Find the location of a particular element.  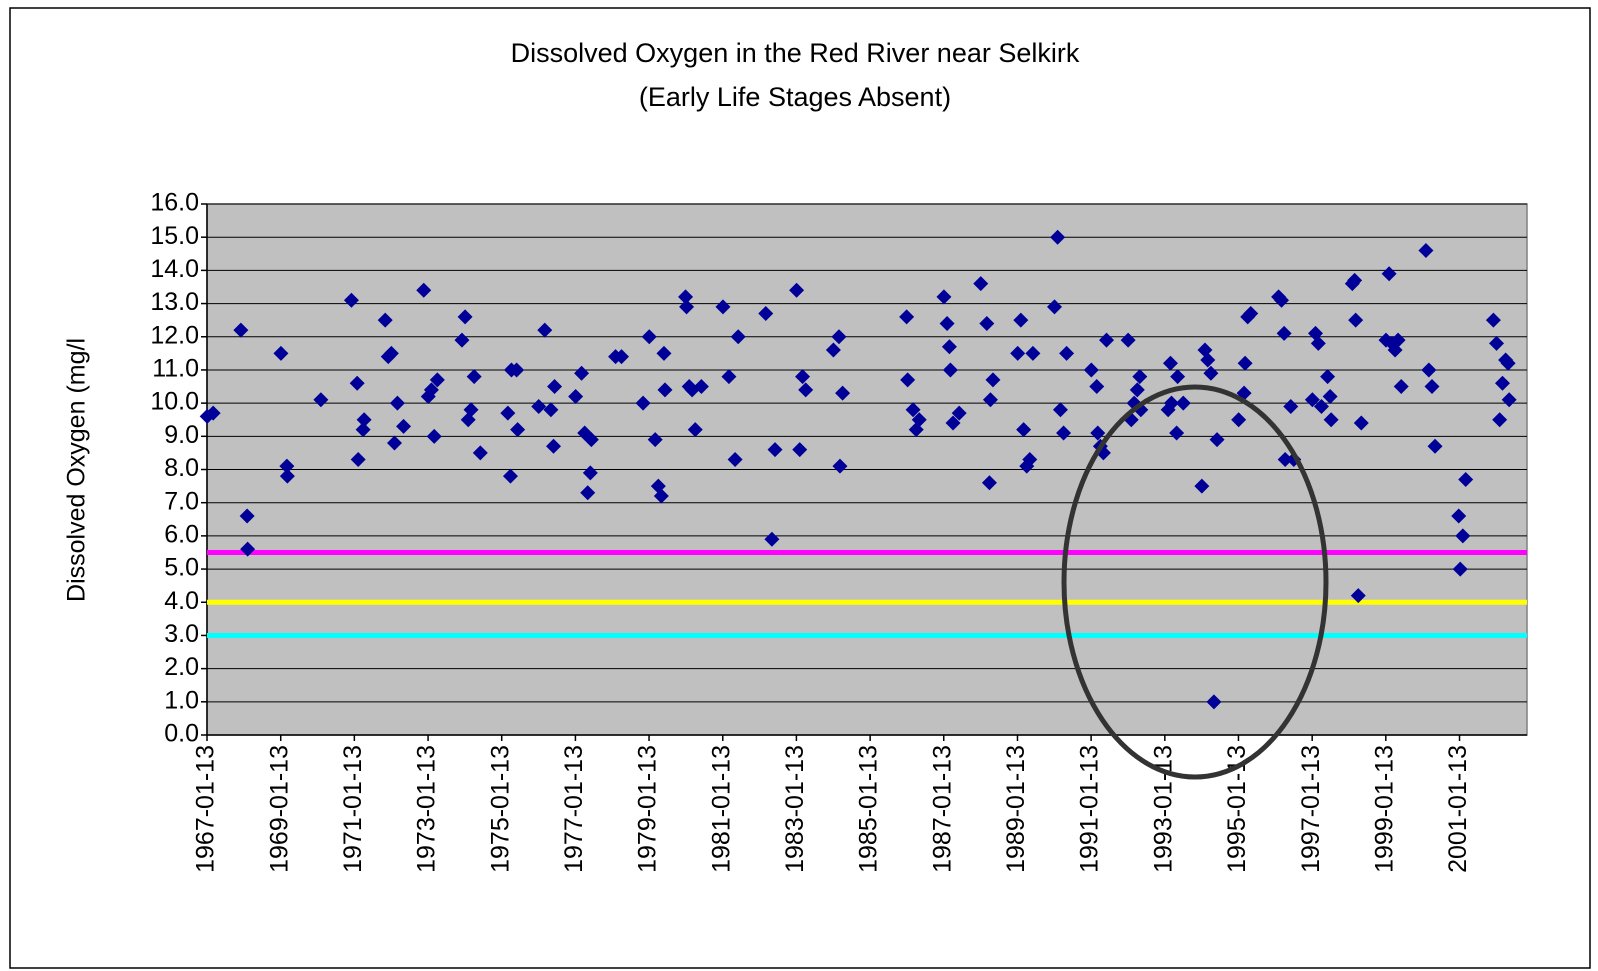

x-tick-label: 1973-01-13 is located at coordinates (427, 809).